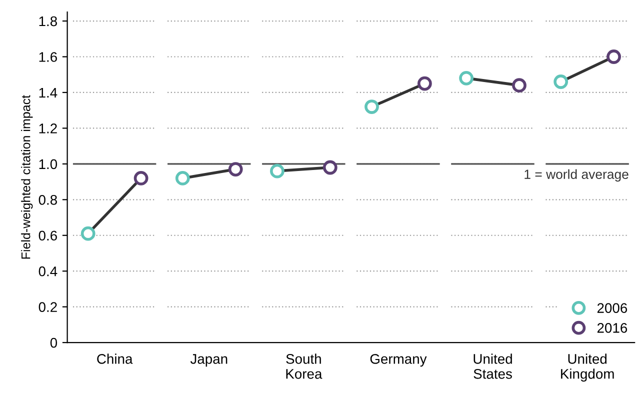 This screenshot has width=641, height=403. What do you see at coordinates (27, 177) in the screenshot?
I see `y-axis-title: Field-weighted citation impact` at bounding box center [27, 177].